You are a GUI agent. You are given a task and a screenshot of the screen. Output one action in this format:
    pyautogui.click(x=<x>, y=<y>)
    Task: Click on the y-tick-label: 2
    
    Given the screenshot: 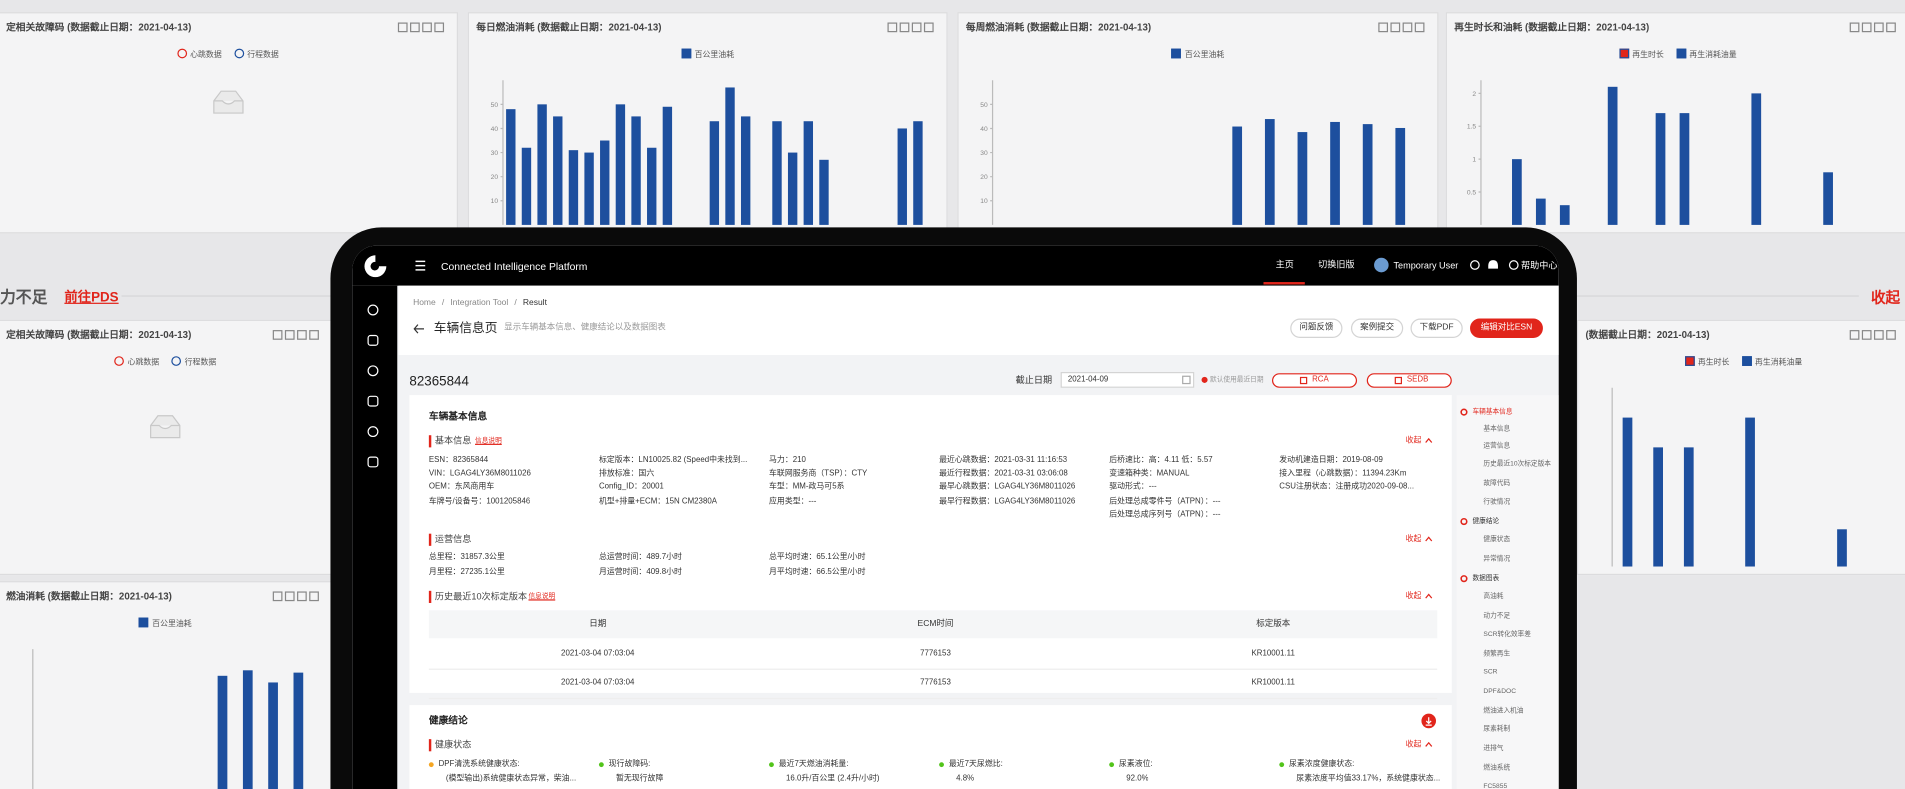 What is the action you would take?
    pyautogui.click(x=1474, y=94)
    